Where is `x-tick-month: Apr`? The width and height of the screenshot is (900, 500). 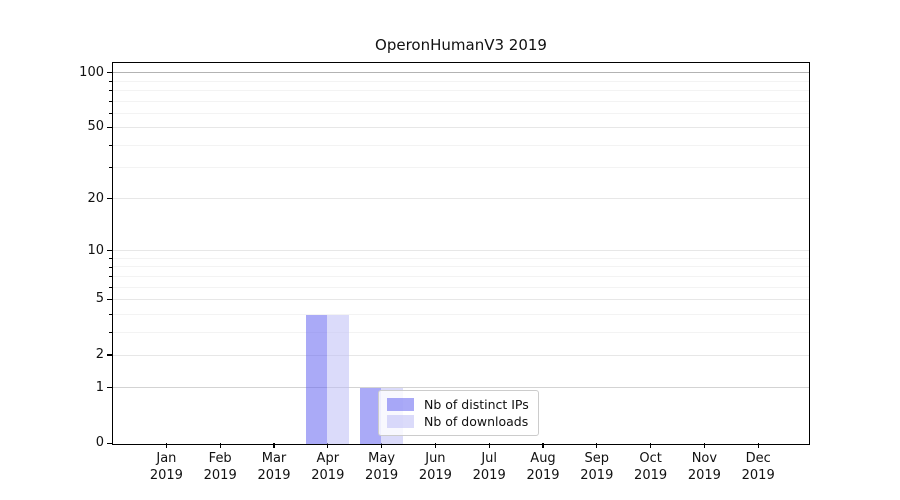
x-tick-month: Apr is located at coordinates (328, 458).